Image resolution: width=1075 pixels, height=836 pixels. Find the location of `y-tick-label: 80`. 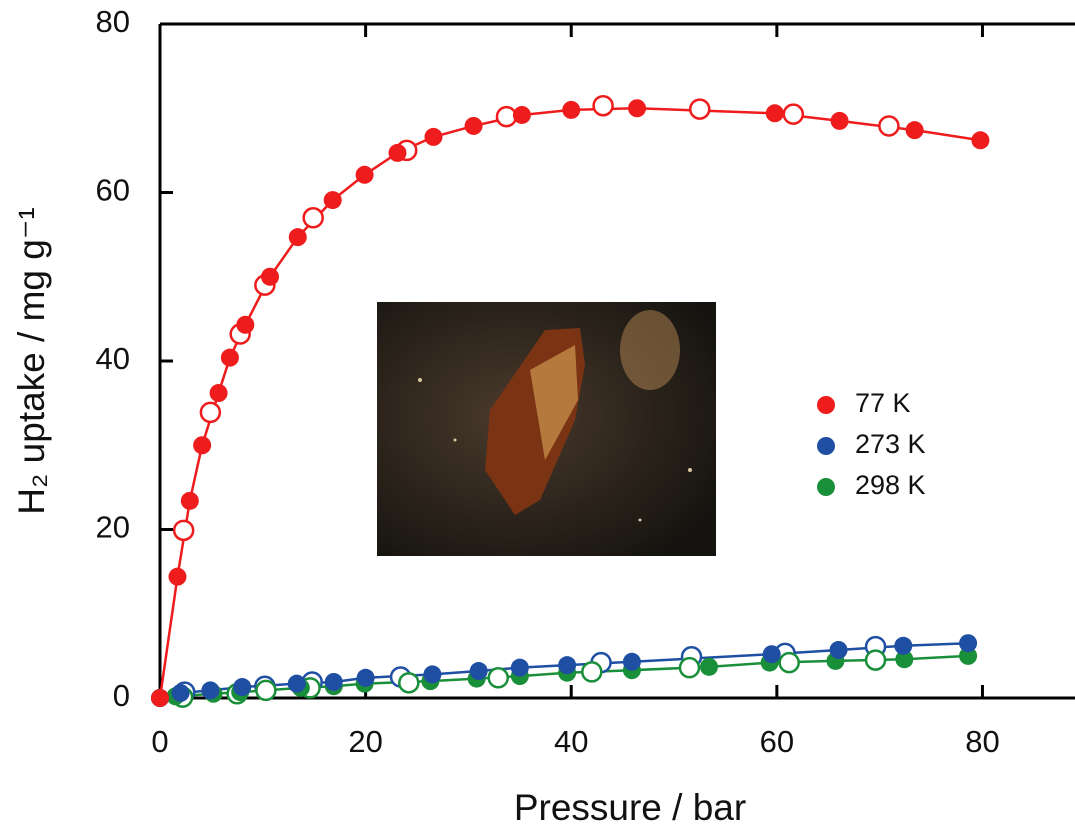

y-tick-label: 80 is located at coordinates (113, 21).